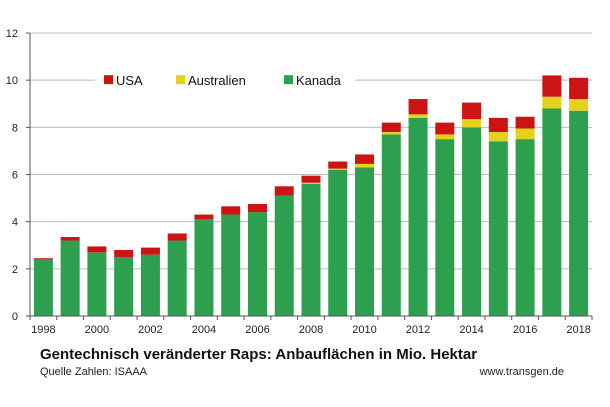 This screenshot has width=610, height=407. What do you see at coordinates (391, 225) in the screenshot?
I see `bar-kanada-2011` at bounding box center [391, 225].